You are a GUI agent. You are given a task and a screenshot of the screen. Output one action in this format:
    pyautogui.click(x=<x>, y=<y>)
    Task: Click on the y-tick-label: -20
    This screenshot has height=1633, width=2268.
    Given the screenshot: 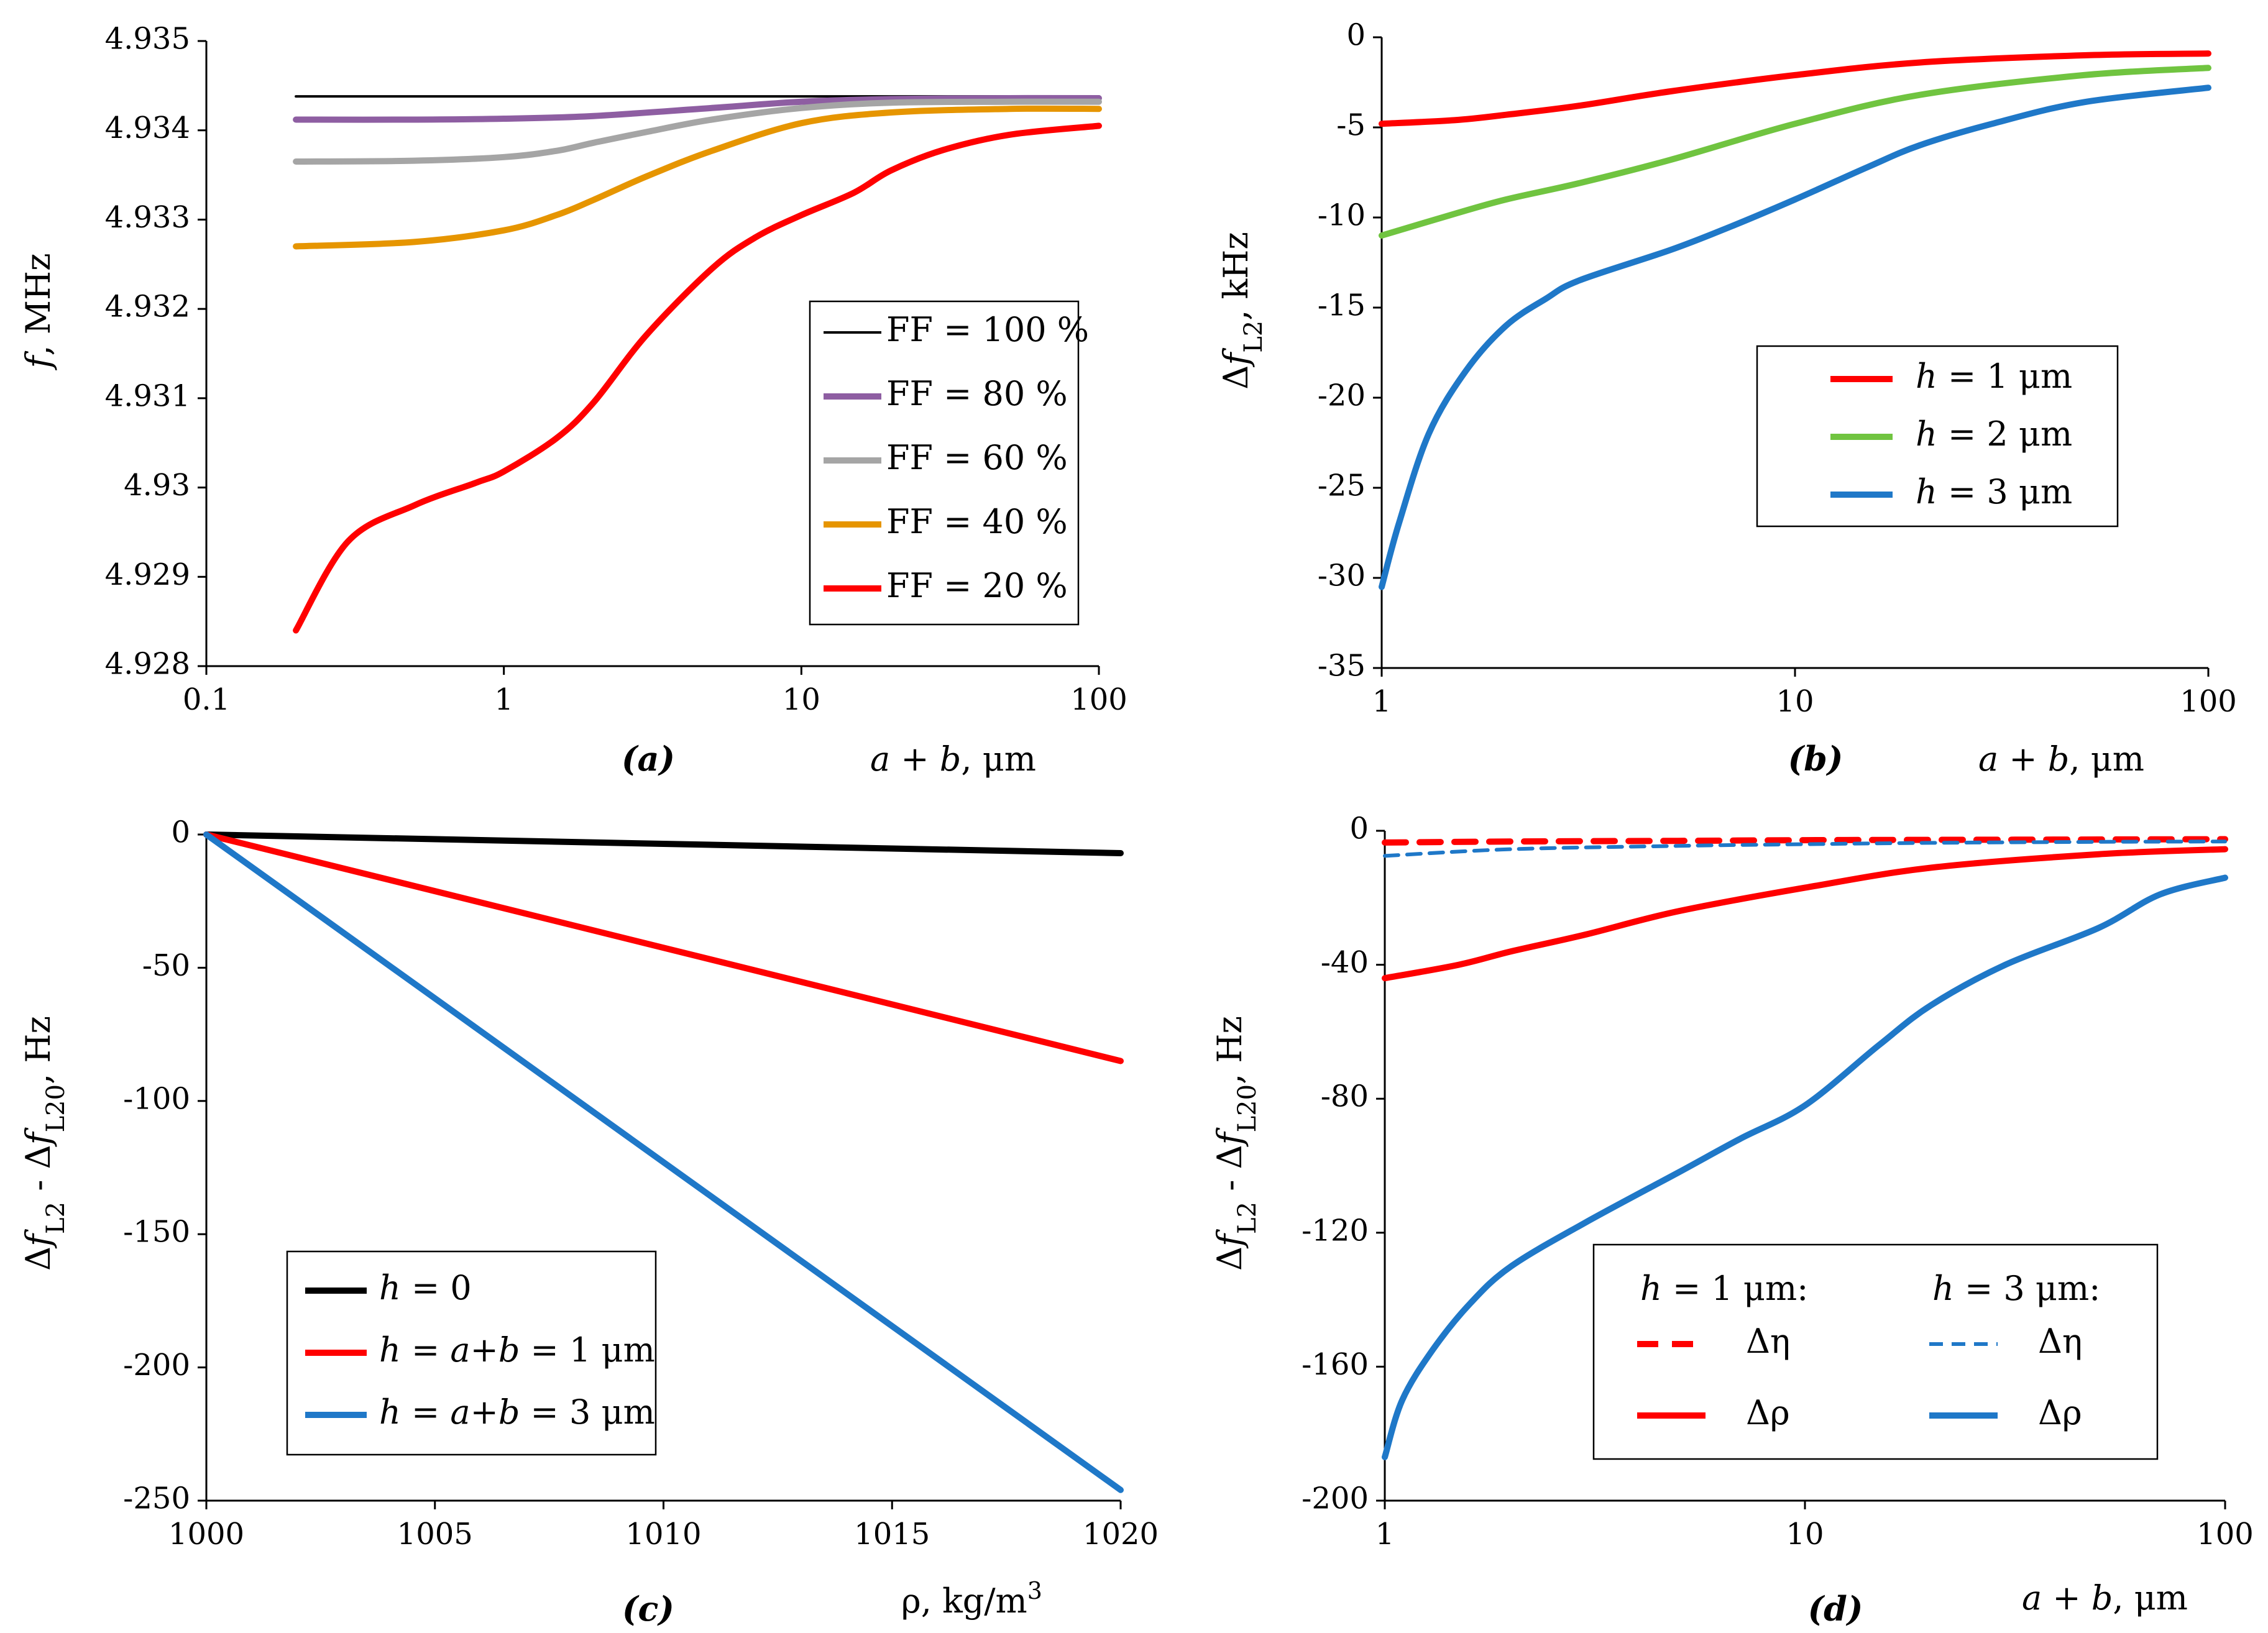 What is the action you would take?
    pyautogui.click(x=1342, y=395)
    